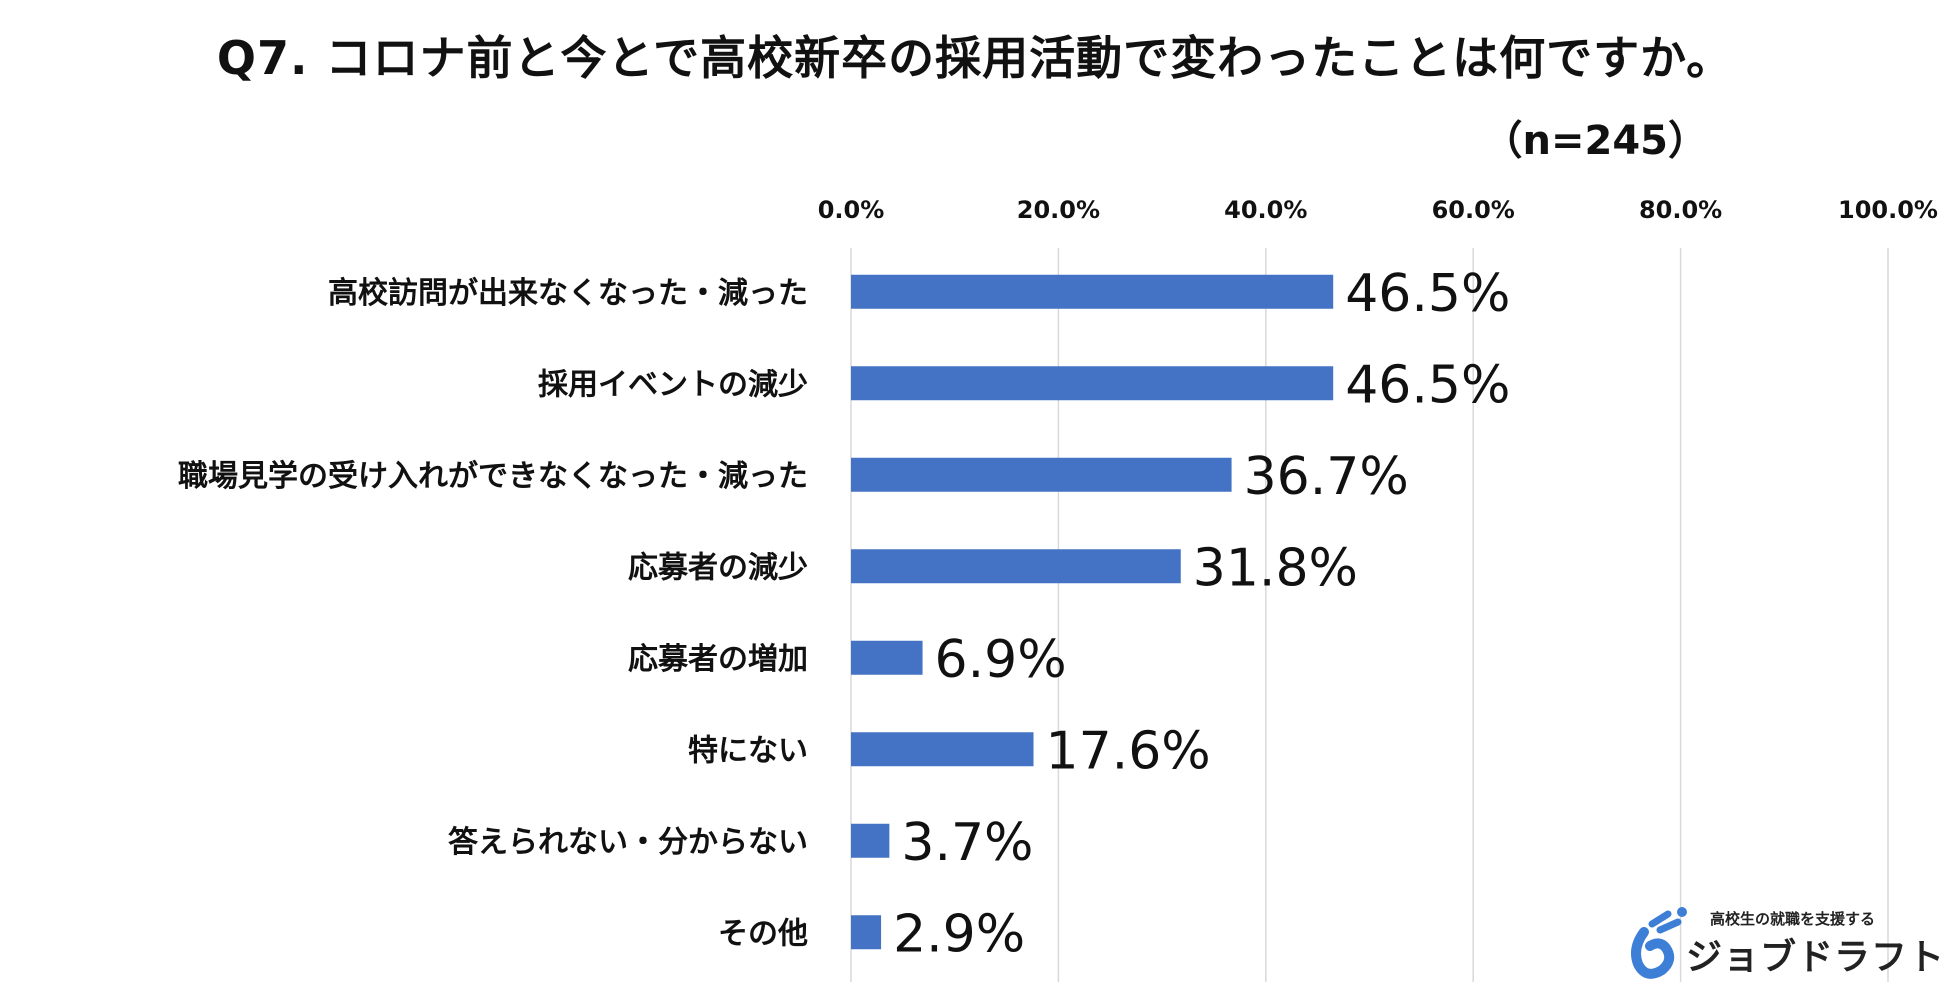 The height and width of the screenshot is (1001, 1950). I want to click on data-label: 6.9%, so click(1001, 660).